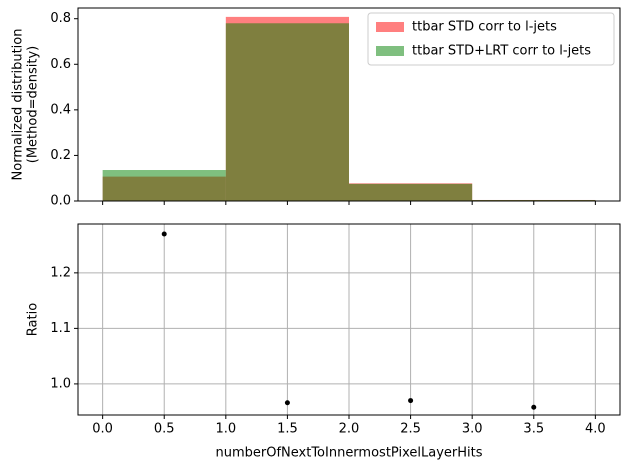 The image size is (630, 469). What do you see at coordinates (60, 155) in the screenshot?
I see `y-tick-label: 0.2` at bounding box center [60, 155].